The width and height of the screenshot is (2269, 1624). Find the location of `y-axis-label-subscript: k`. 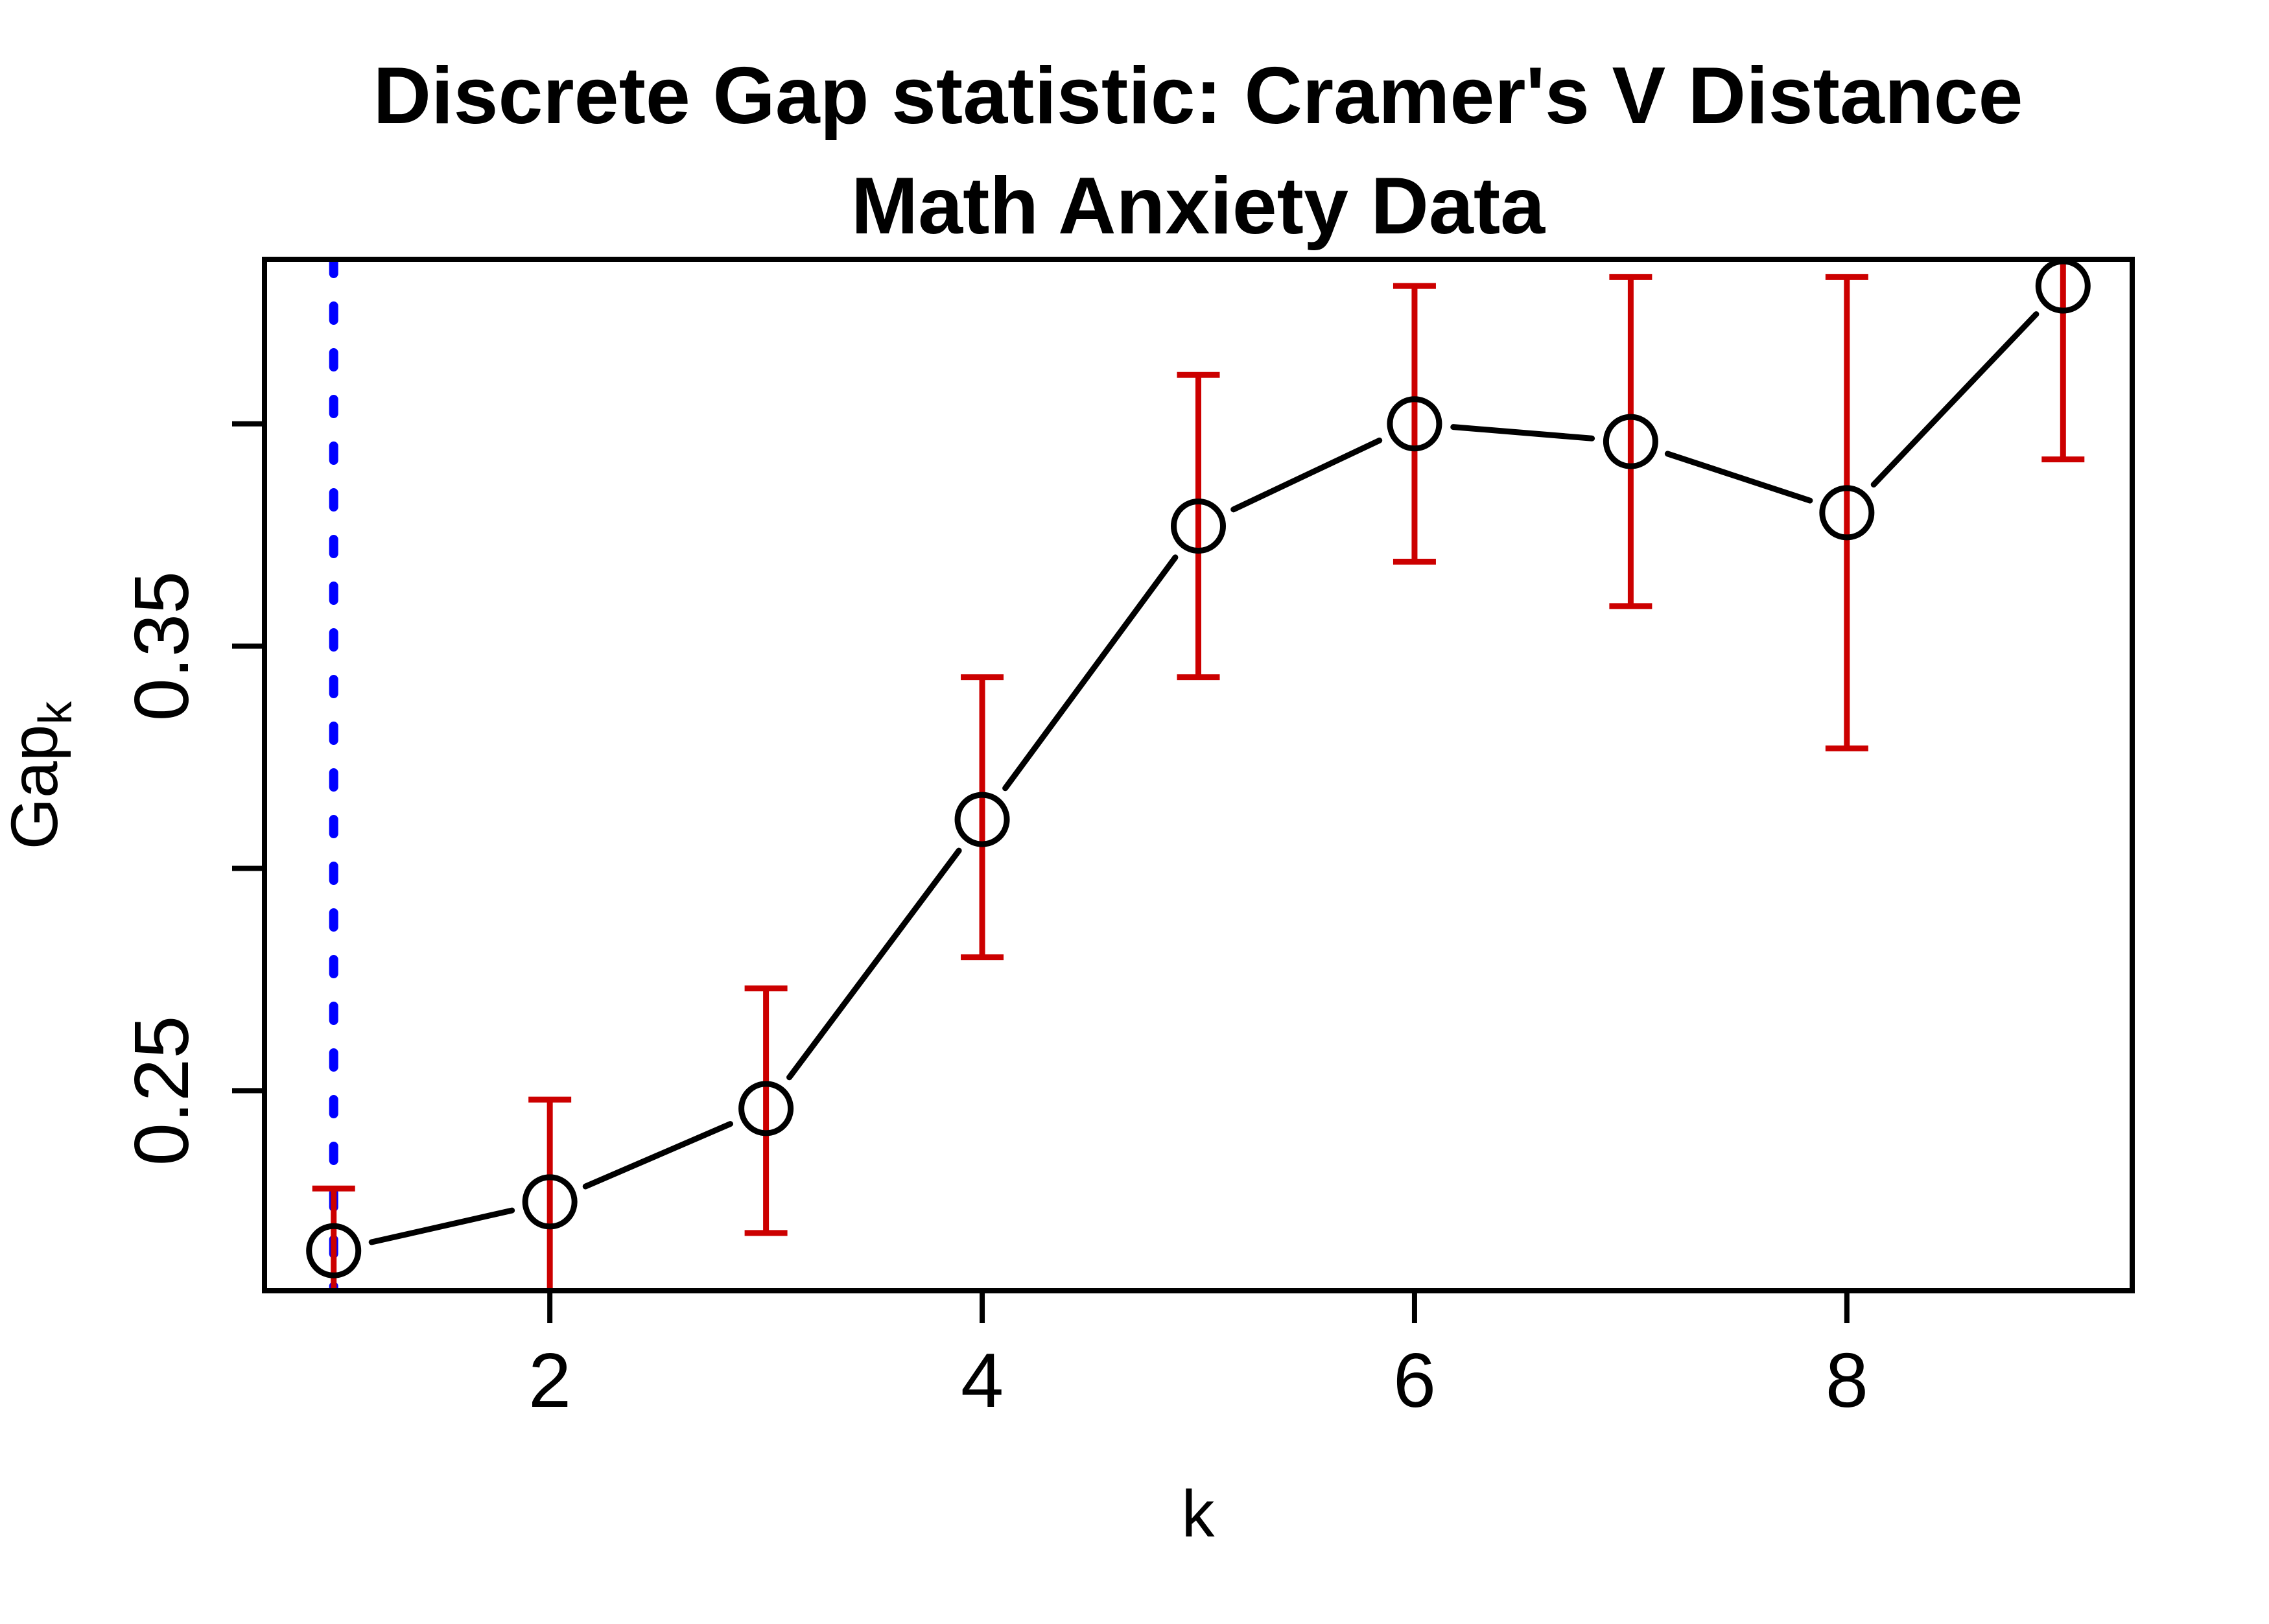

y-axis-label-subscript: k is located at coordinates (56, 713).